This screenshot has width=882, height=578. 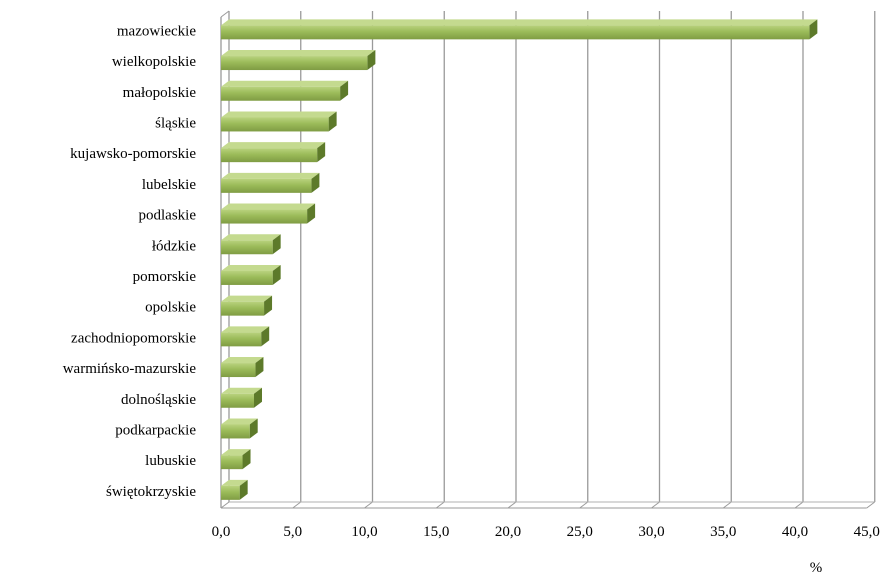 I want to click on bar-podkarpackie, so click(x=239, y=428).